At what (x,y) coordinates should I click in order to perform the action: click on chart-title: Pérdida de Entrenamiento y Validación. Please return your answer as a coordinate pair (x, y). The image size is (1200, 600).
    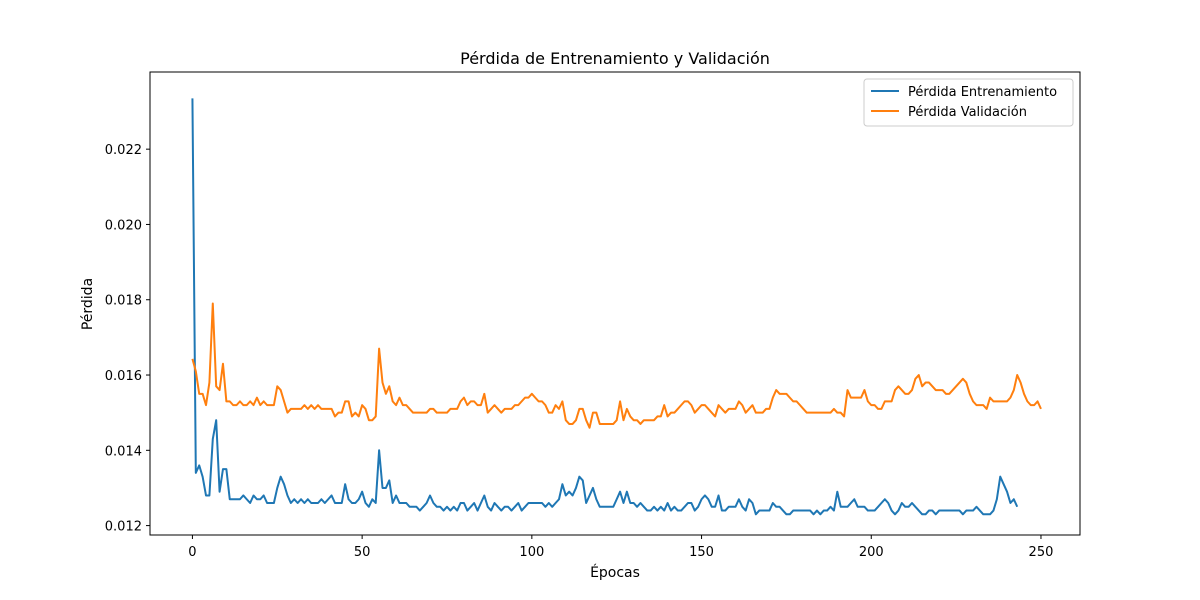
    Looking at the image, I should click on (615, 58).